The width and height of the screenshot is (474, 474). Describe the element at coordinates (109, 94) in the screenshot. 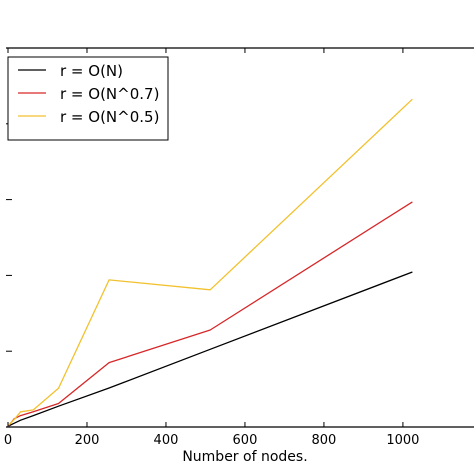

I see `legend-label-2: r = O(N^0.7)` at that location.